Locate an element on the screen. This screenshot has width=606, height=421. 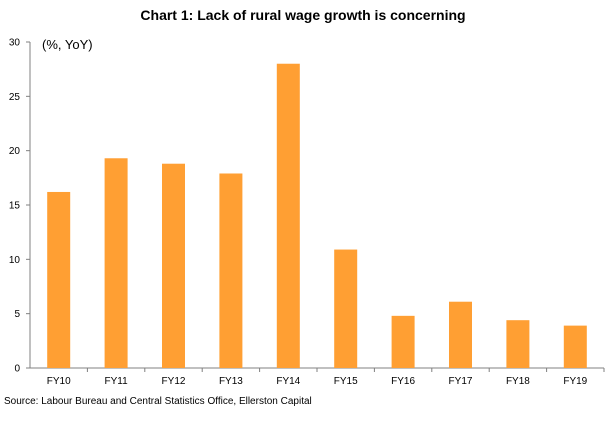
y-tick-label: 10 is located at coordinates (15, 260).